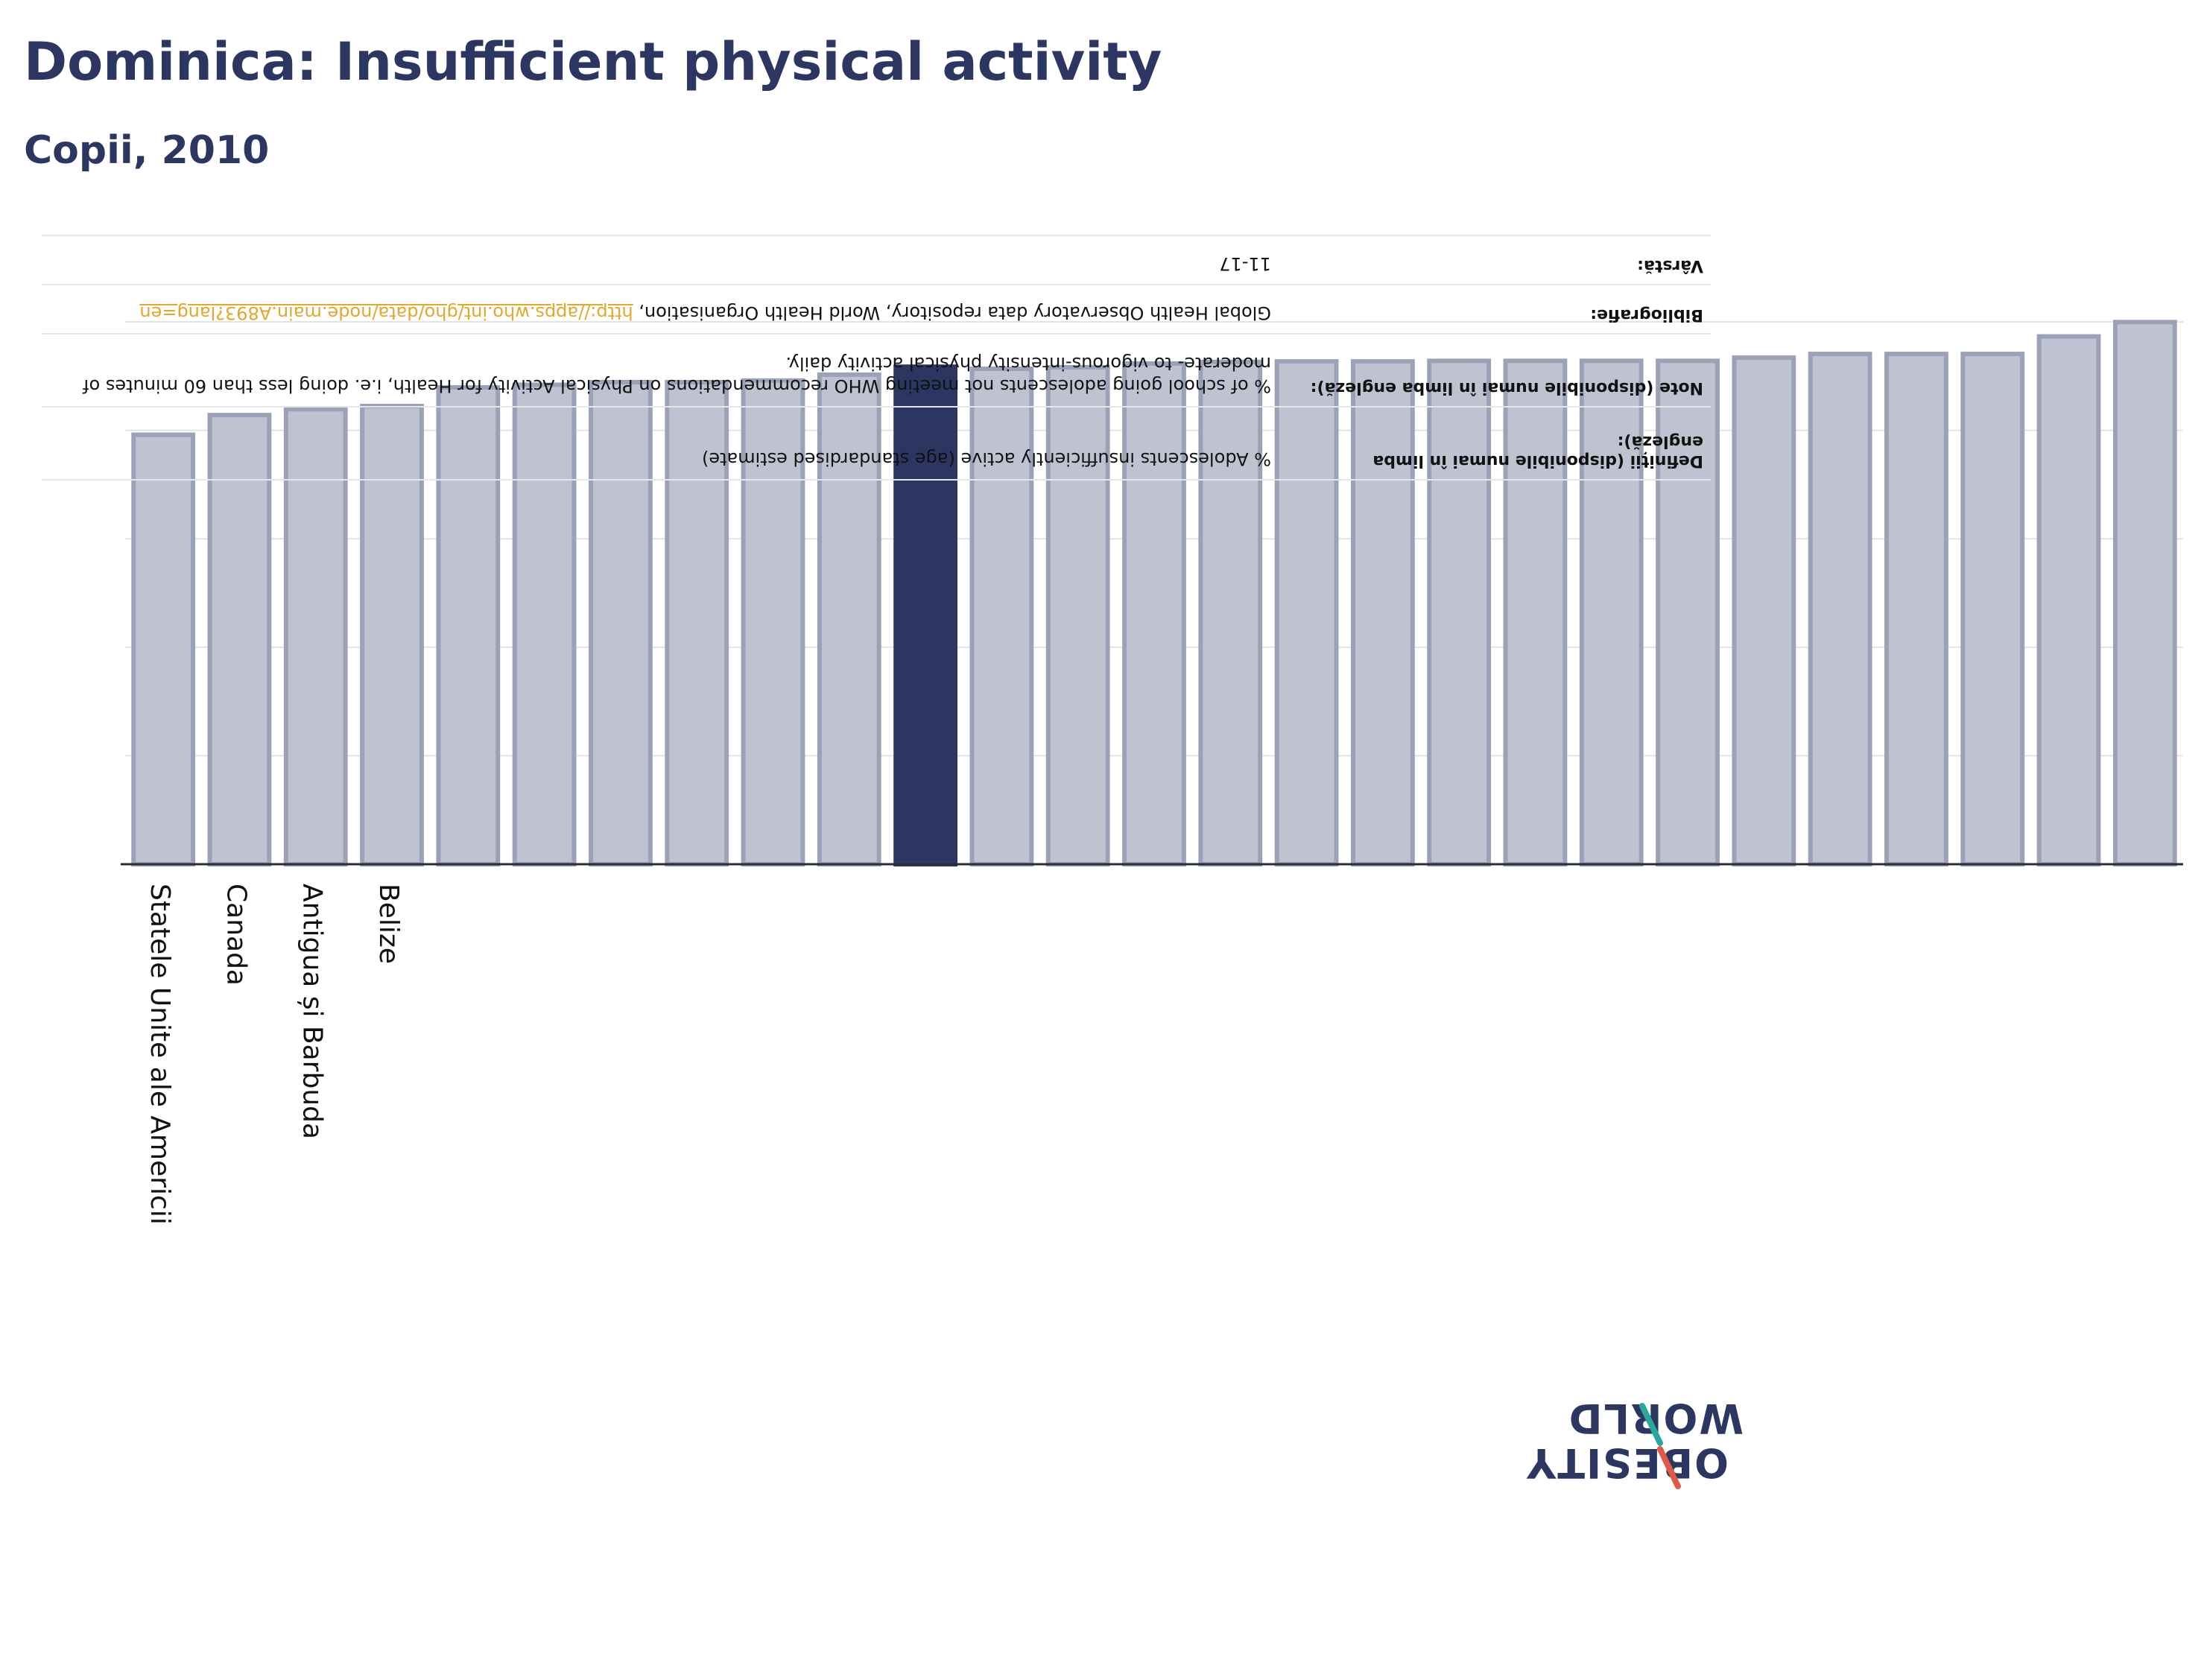  What do you see at coordinates (1670, 265) in the screenshot?
I see `info-label-age: Vârstă:` at bounding box center [1670, 265].